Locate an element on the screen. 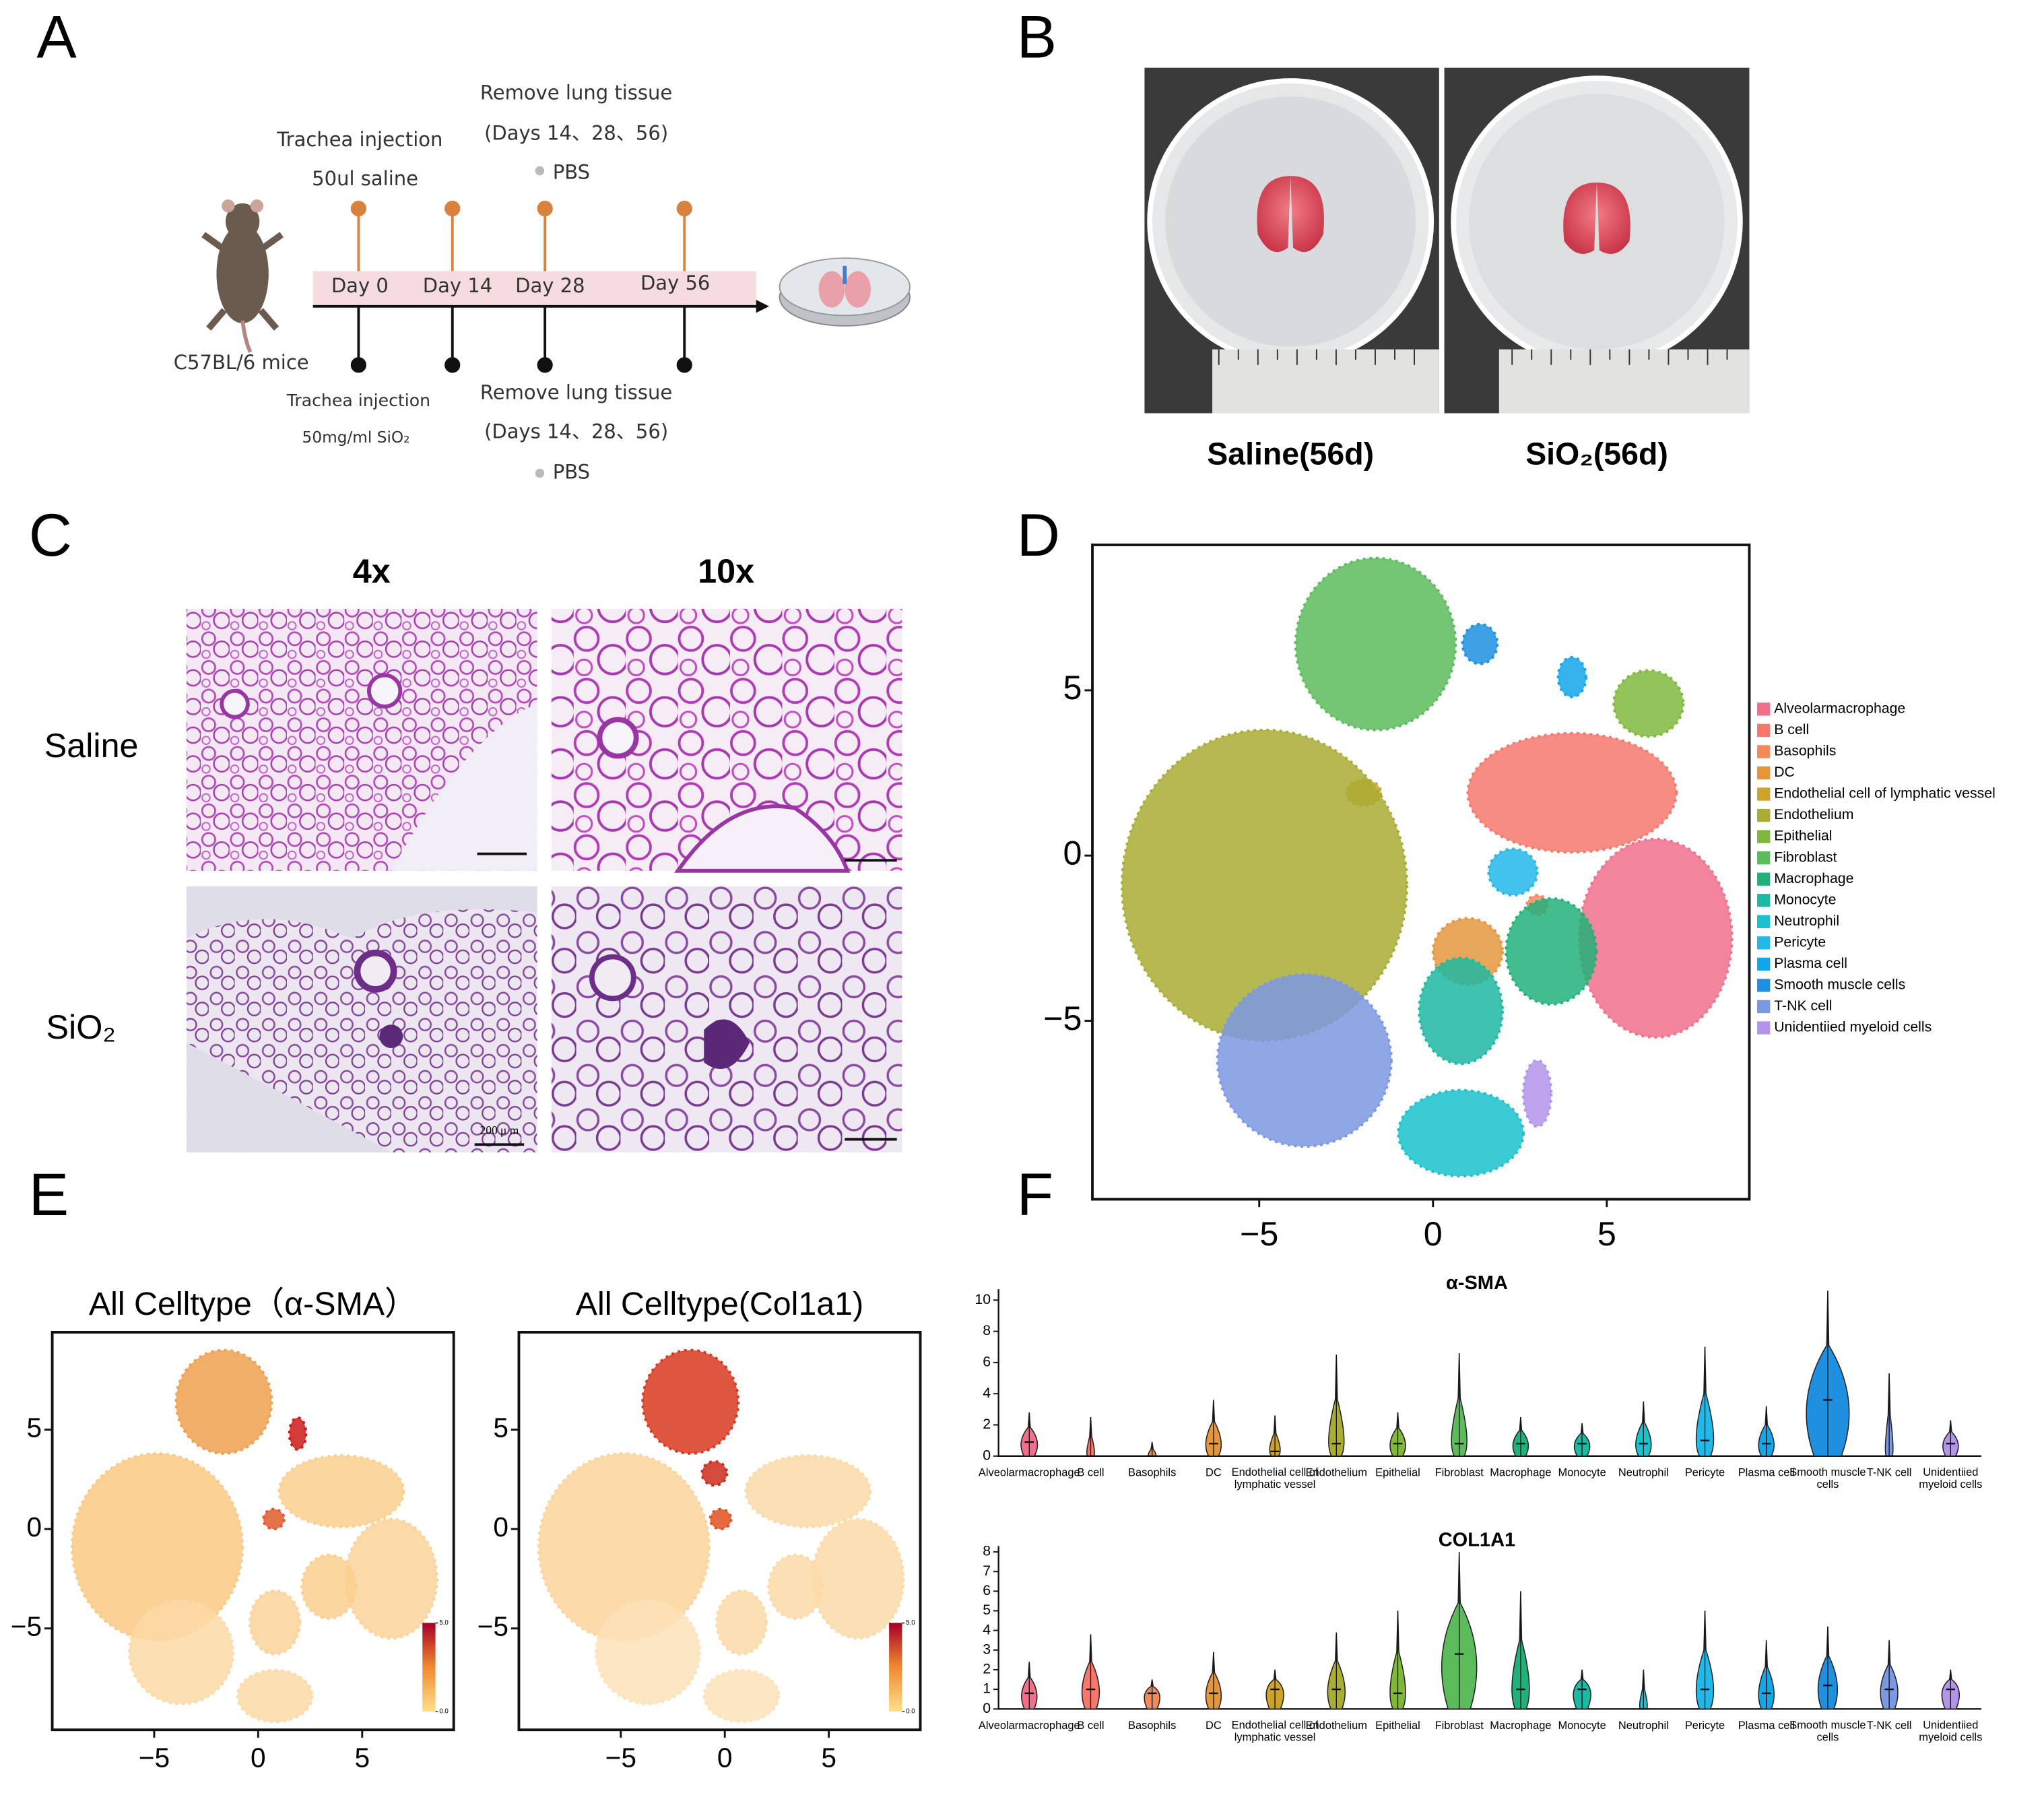  mouse-label: C57BL/6 mice is located at coordinates (241, 362).